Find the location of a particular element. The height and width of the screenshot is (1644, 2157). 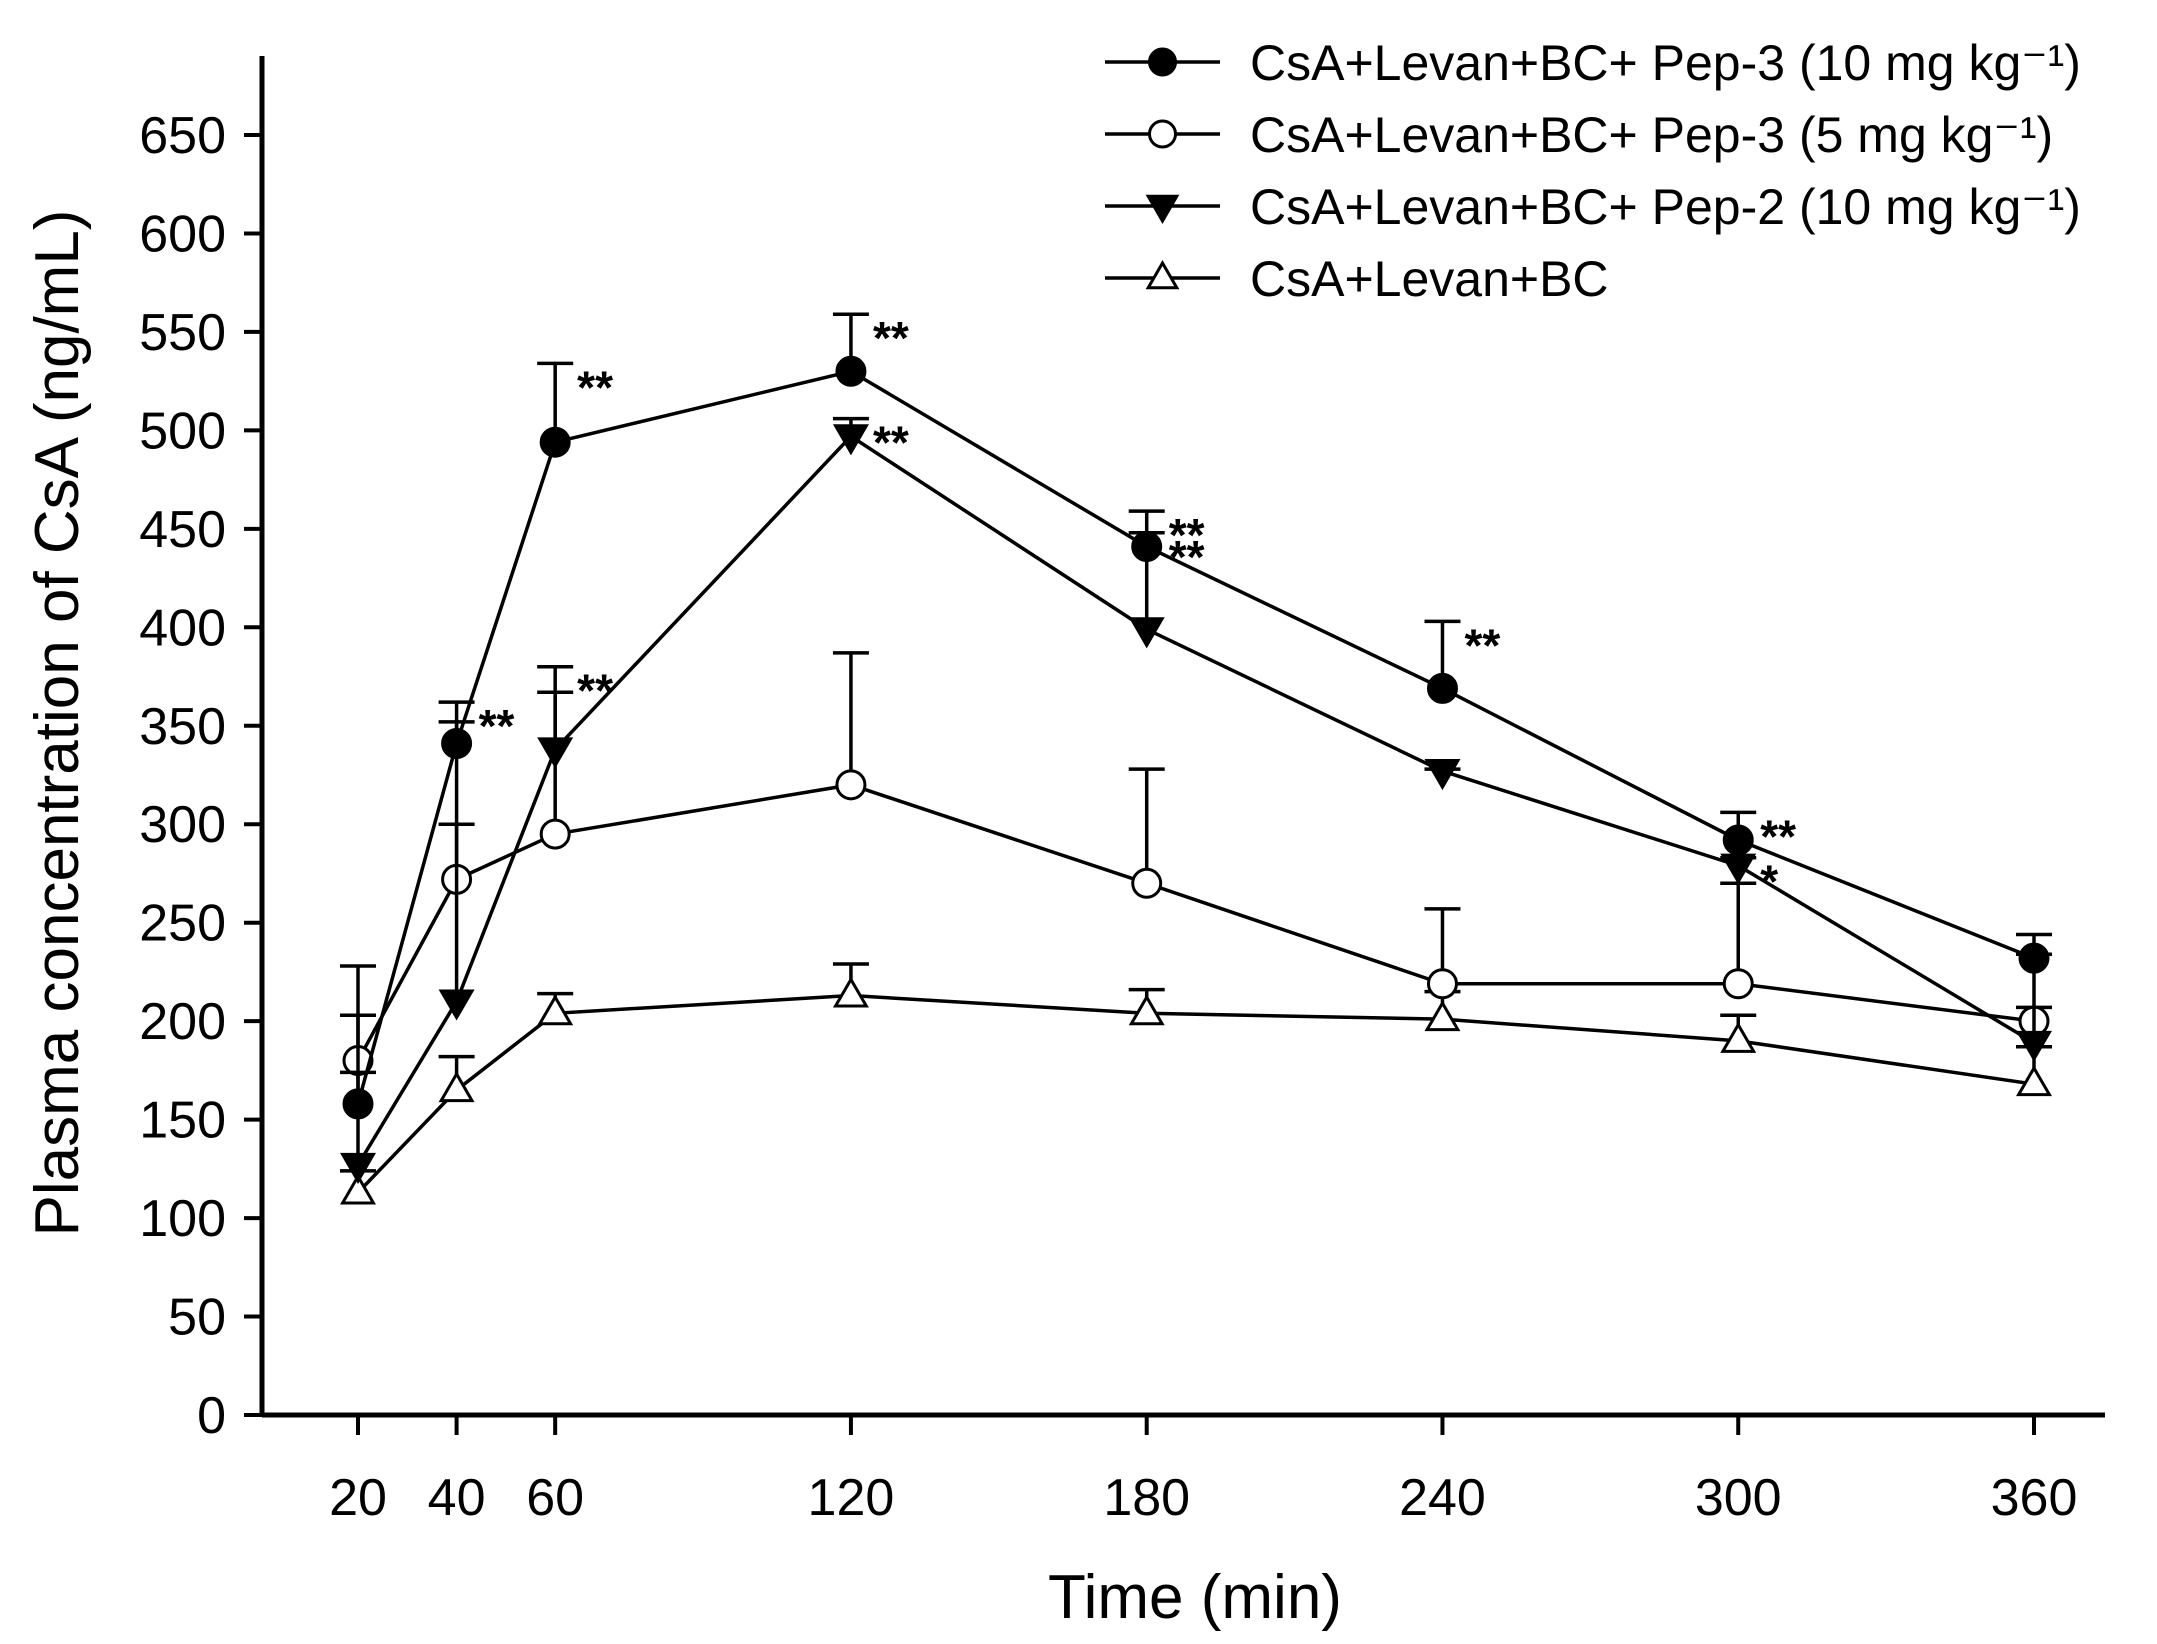

y-tick-label: 200 is located at coordinates (182, 1022).